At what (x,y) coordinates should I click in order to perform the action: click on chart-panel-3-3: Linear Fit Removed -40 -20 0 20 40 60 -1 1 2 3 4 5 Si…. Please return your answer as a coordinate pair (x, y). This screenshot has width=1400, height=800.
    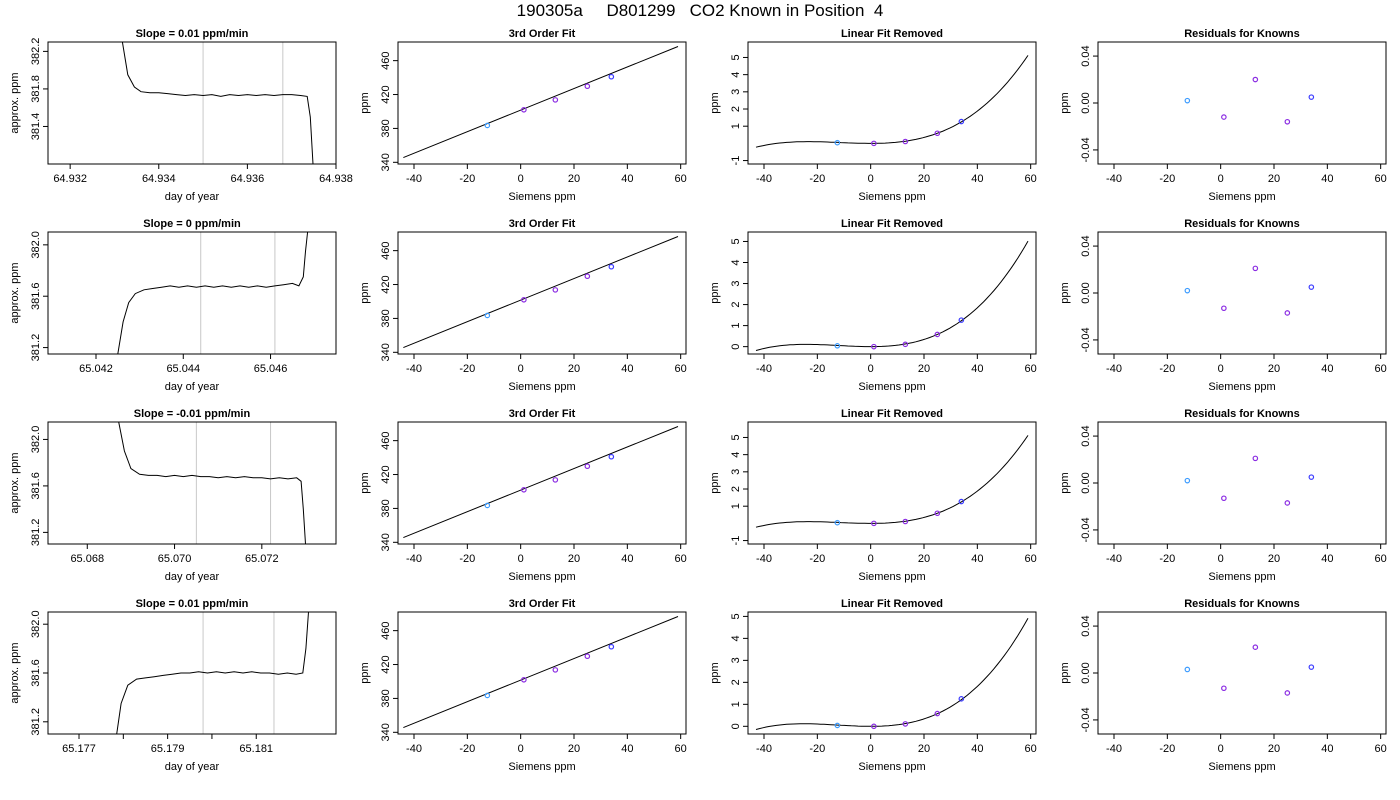
    Looking at the image, I should click on (873, 495).